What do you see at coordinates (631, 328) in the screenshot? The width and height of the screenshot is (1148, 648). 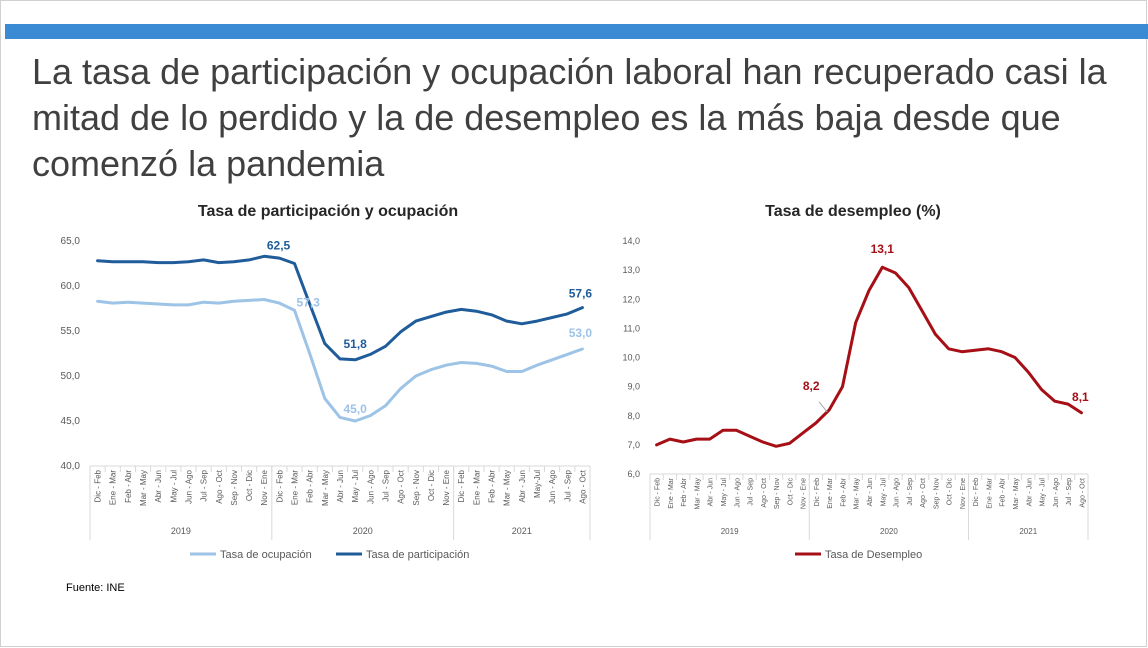 I see `chart2-y-tick-label: 11,0` at bounding box center [631, 328].